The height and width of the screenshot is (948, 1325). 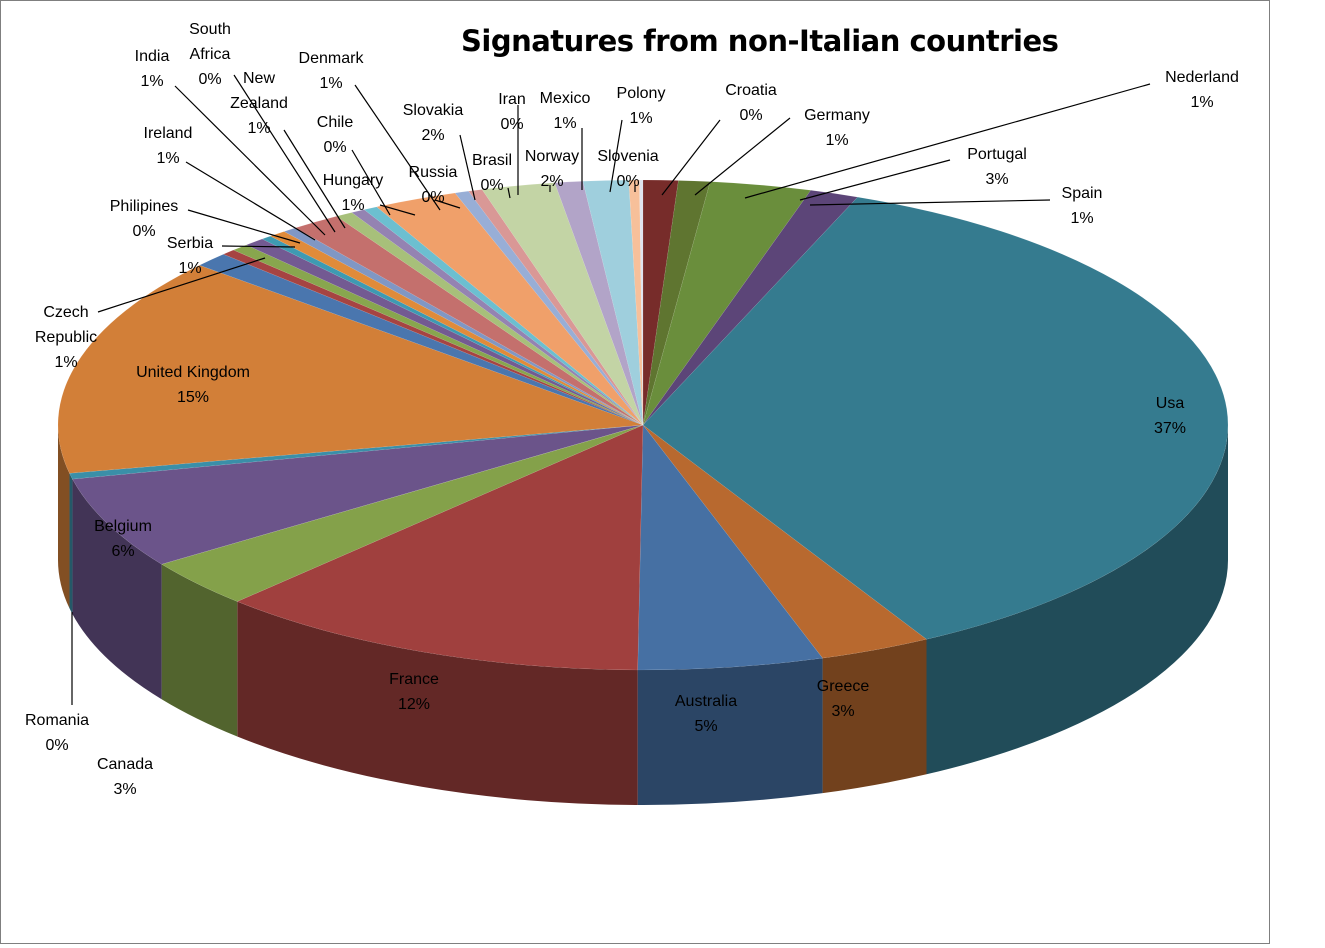 I want to click on slice-philipines, so click(x=433, y=337).